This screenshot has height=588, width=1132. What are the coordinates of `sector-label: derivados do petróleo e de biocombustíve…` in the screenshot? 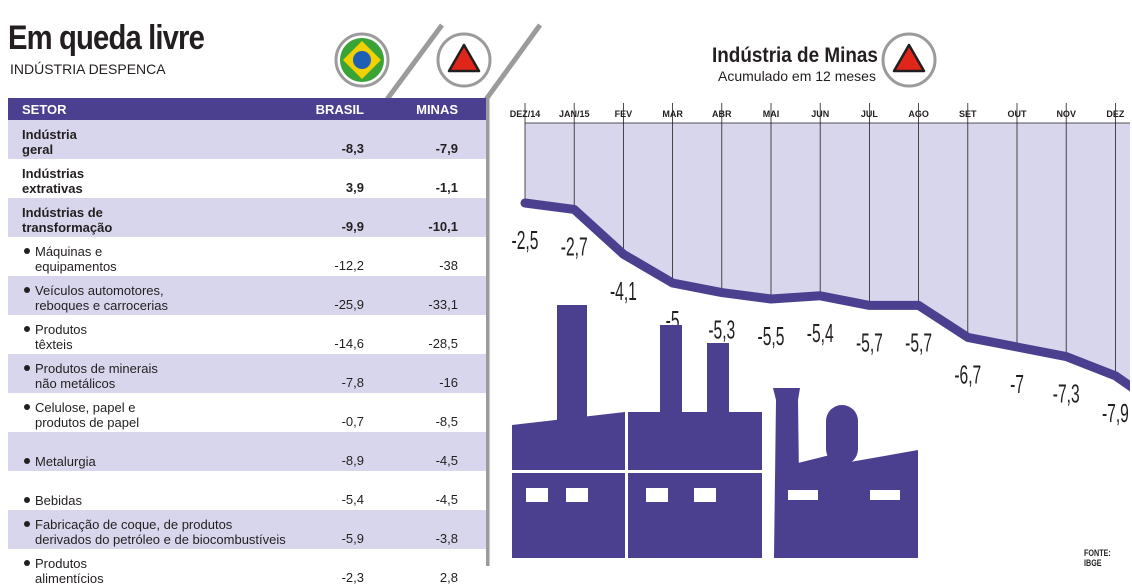 It's located at (160, 539).